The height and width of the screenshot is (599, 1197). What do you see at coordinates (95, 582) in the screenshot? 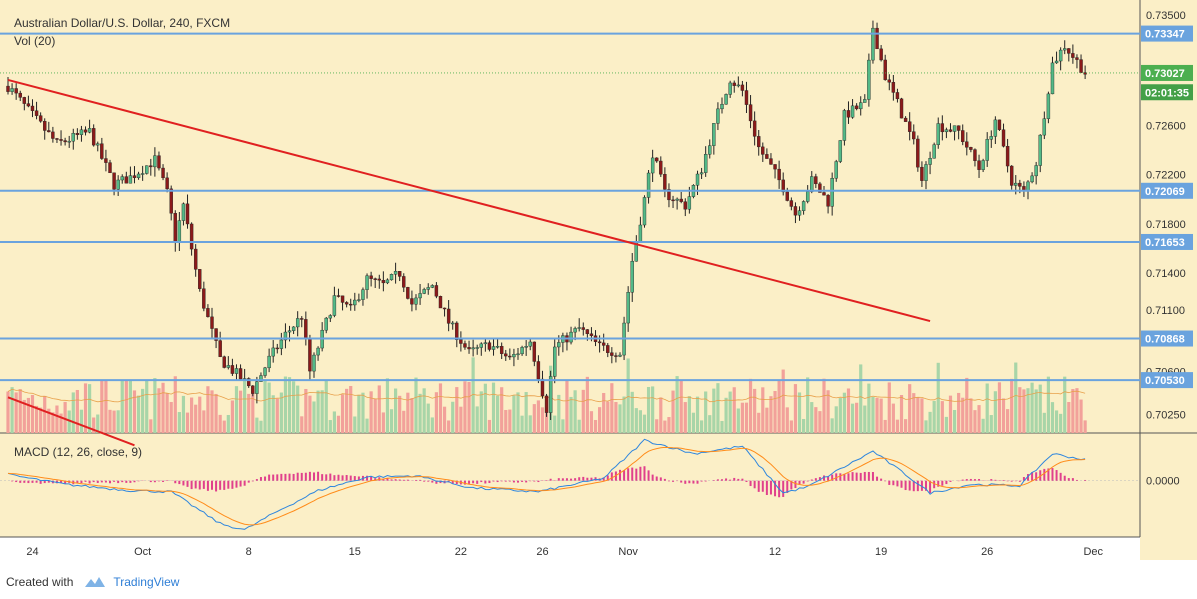
I see `tradingview-logo-icon` at bounding box center [95, 582].